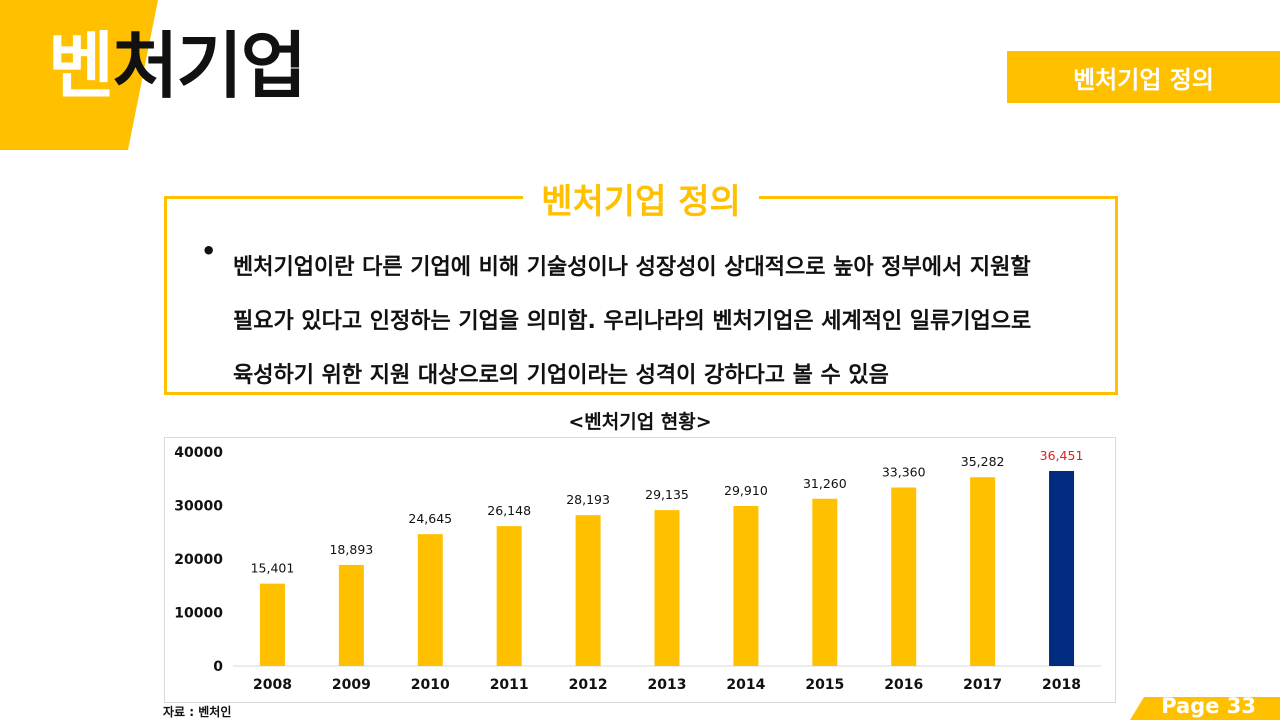 This screenshot has height=720, width=1280. What do you see at coordinates (1061, 685) in the screenshot?
I see `x-tick-label: 2018` at bounding box center [1061, 685].